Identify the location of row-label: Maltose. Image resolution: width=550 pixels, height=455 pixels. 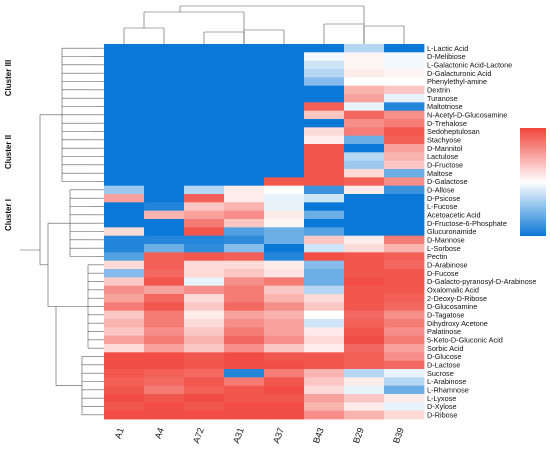
(440, 173).